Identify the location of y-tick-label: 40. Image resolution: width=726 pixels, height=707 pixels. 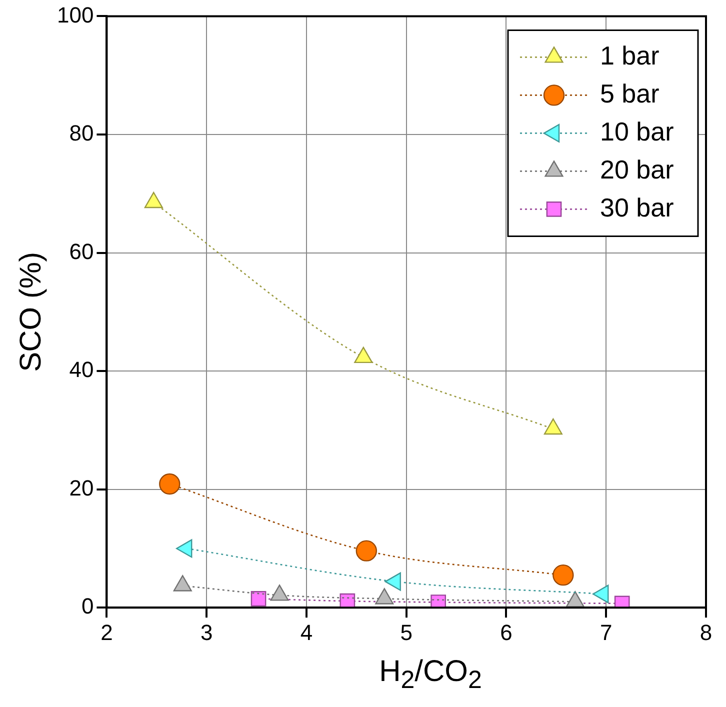
(81, 369).